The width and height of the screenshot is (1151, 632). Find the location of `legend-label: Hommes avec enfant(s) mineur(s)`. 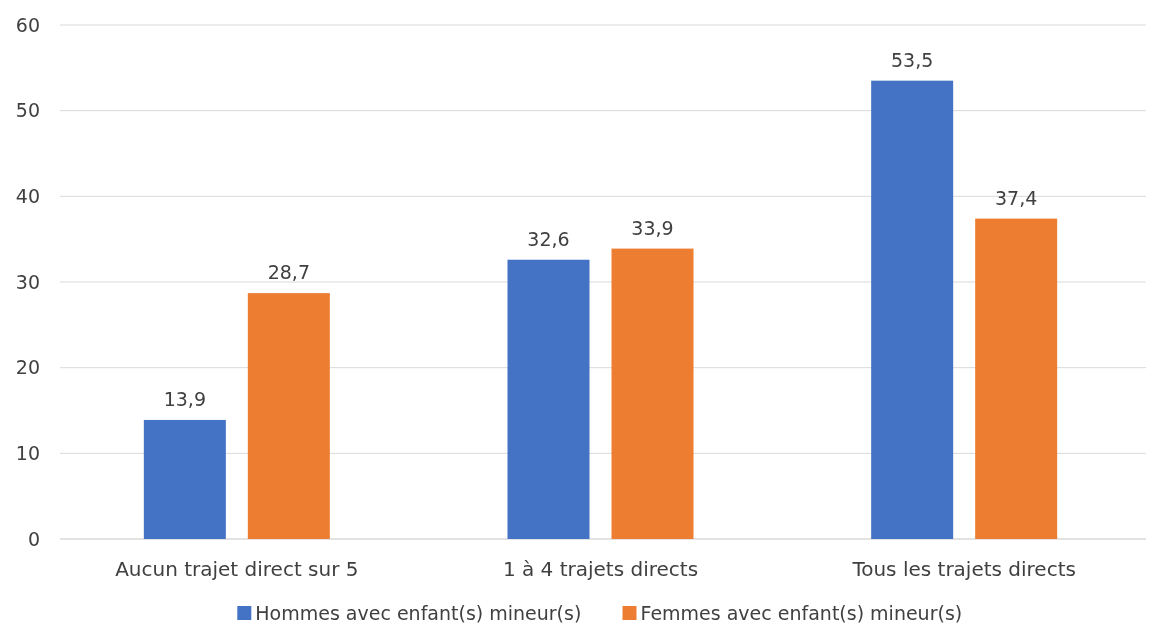

legend-label: Hommes avec enfant(s) mineur(s) is located at coordinates (418, 613).